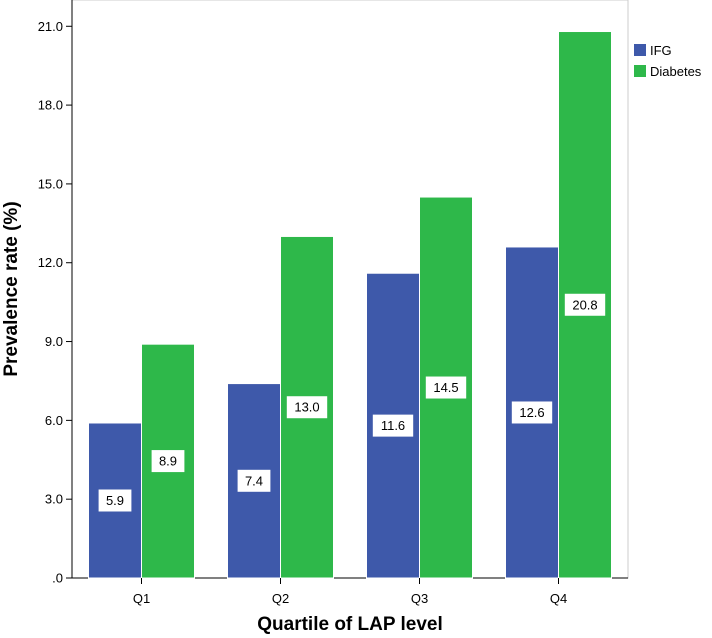 Image resolution: width=712 pixels, height=638 pixels. I want to click on data-label: 5.9, so click(115, 500).